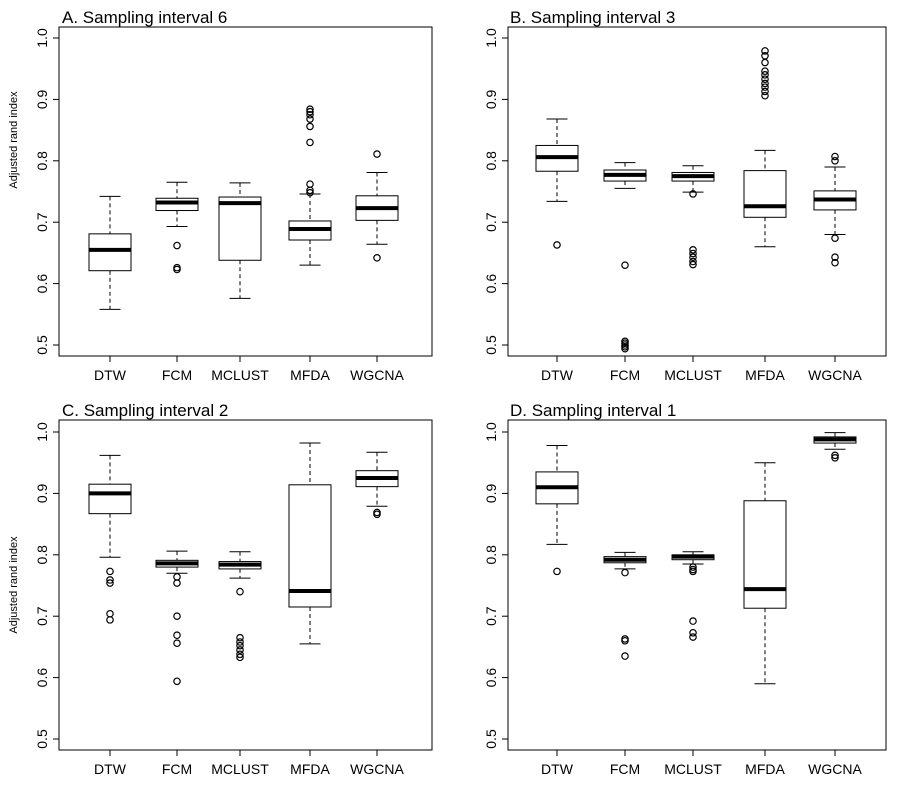 This screenshot has width=899, height=792. What do you see at coordinates (593, 410) in the screenshot?
I see `panel-title: D. Sampling interval 1` at bounding box center [593, 410].